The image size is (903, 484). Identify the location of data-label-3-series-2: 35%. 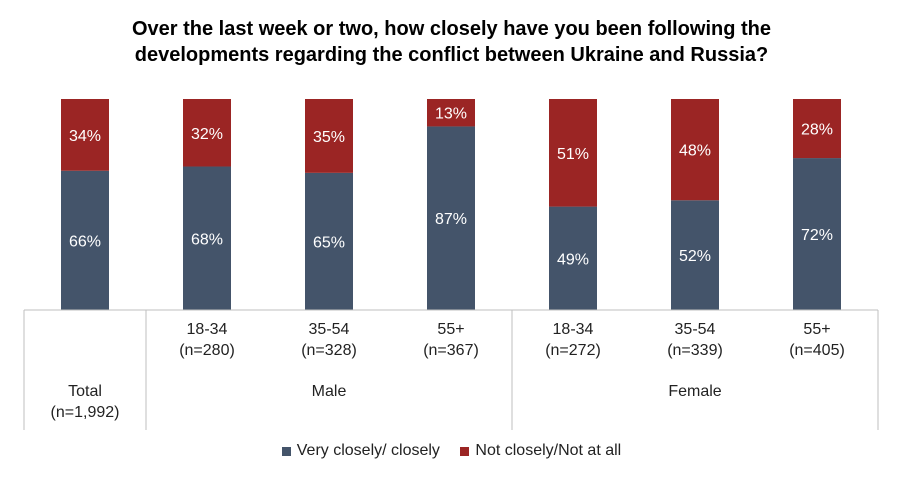
(329, 137).